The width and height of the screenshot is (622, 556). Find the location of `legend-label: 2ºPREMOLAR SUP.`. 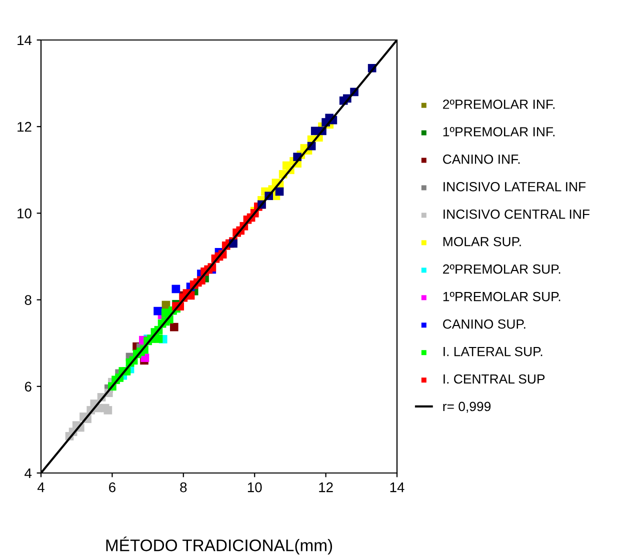

legend-label: 2ºPREMOLAR SUP. is located at coordinates (501, 269).